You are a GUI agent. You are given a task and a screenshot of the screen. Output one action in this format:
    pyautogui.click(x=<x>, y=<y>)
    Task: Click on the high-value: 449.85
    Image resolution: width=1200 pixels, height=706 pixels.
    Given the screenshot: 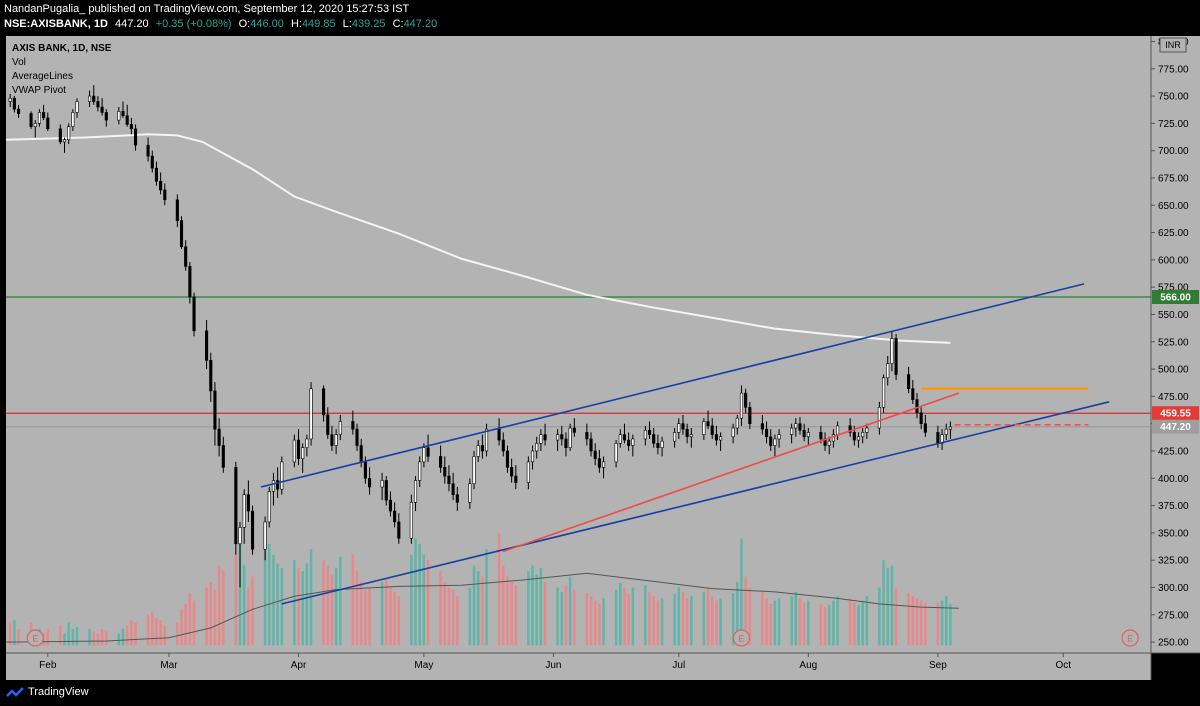 What is the action you would take?
    pyautogui.click(x=318, y=24)
    